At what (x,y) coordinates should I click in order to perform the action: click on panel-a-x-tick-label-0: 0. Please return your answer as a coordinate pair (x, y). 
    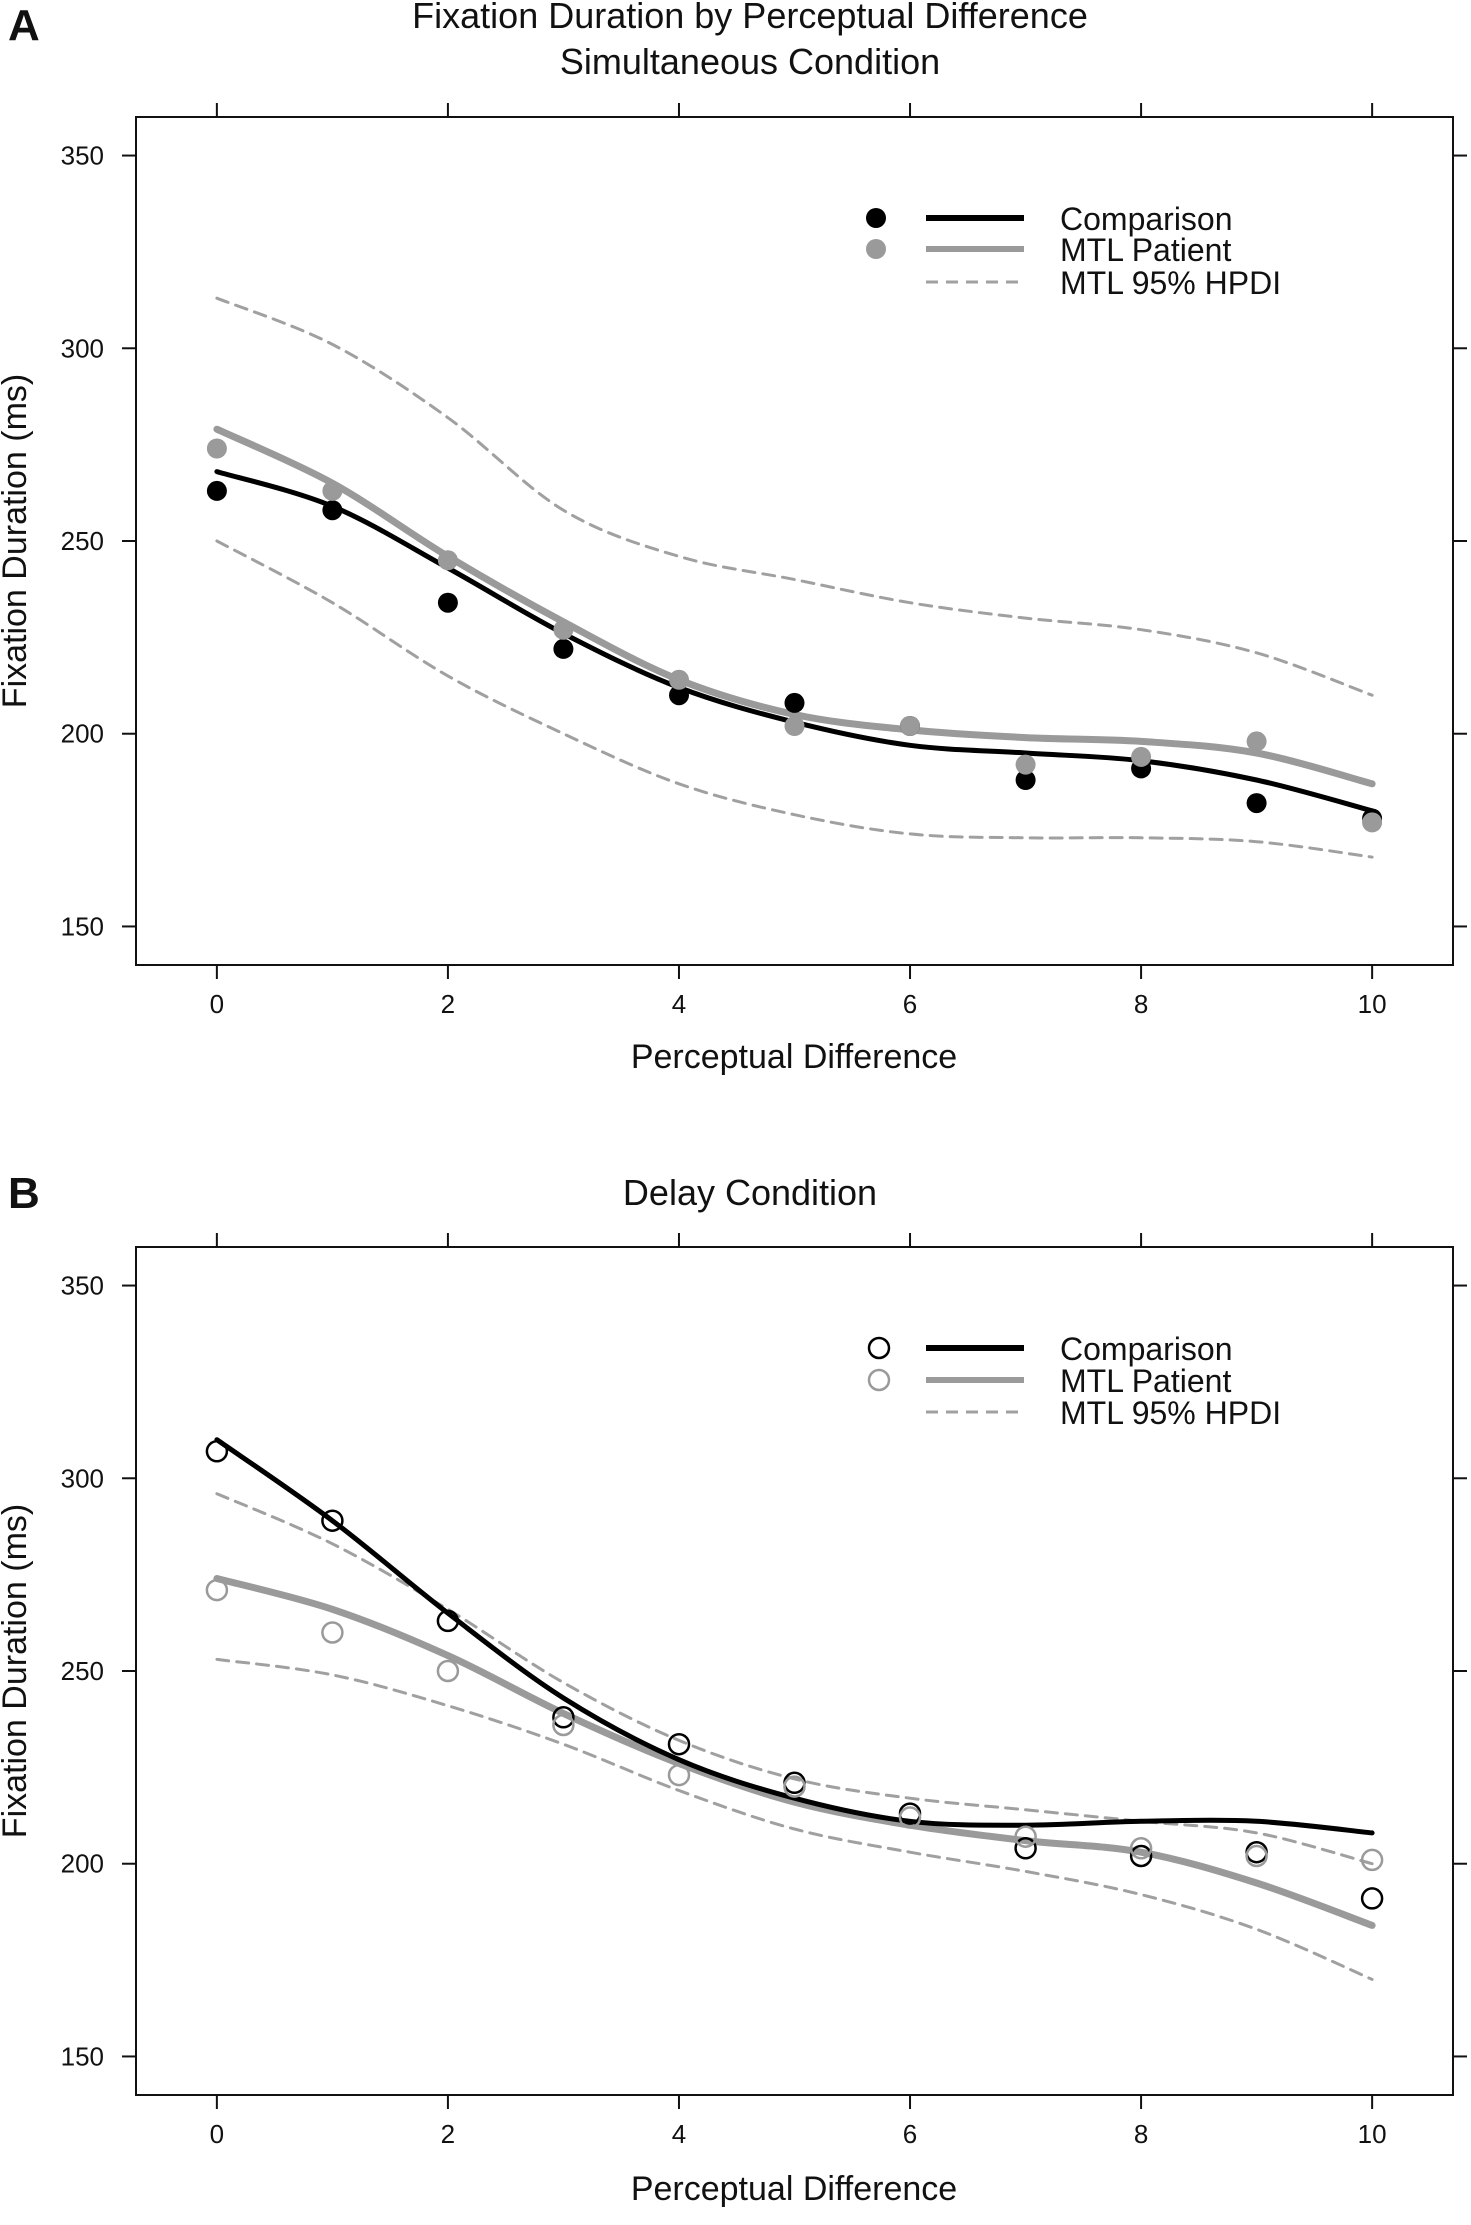
    Looking at the image, I should click on (217, 1004).